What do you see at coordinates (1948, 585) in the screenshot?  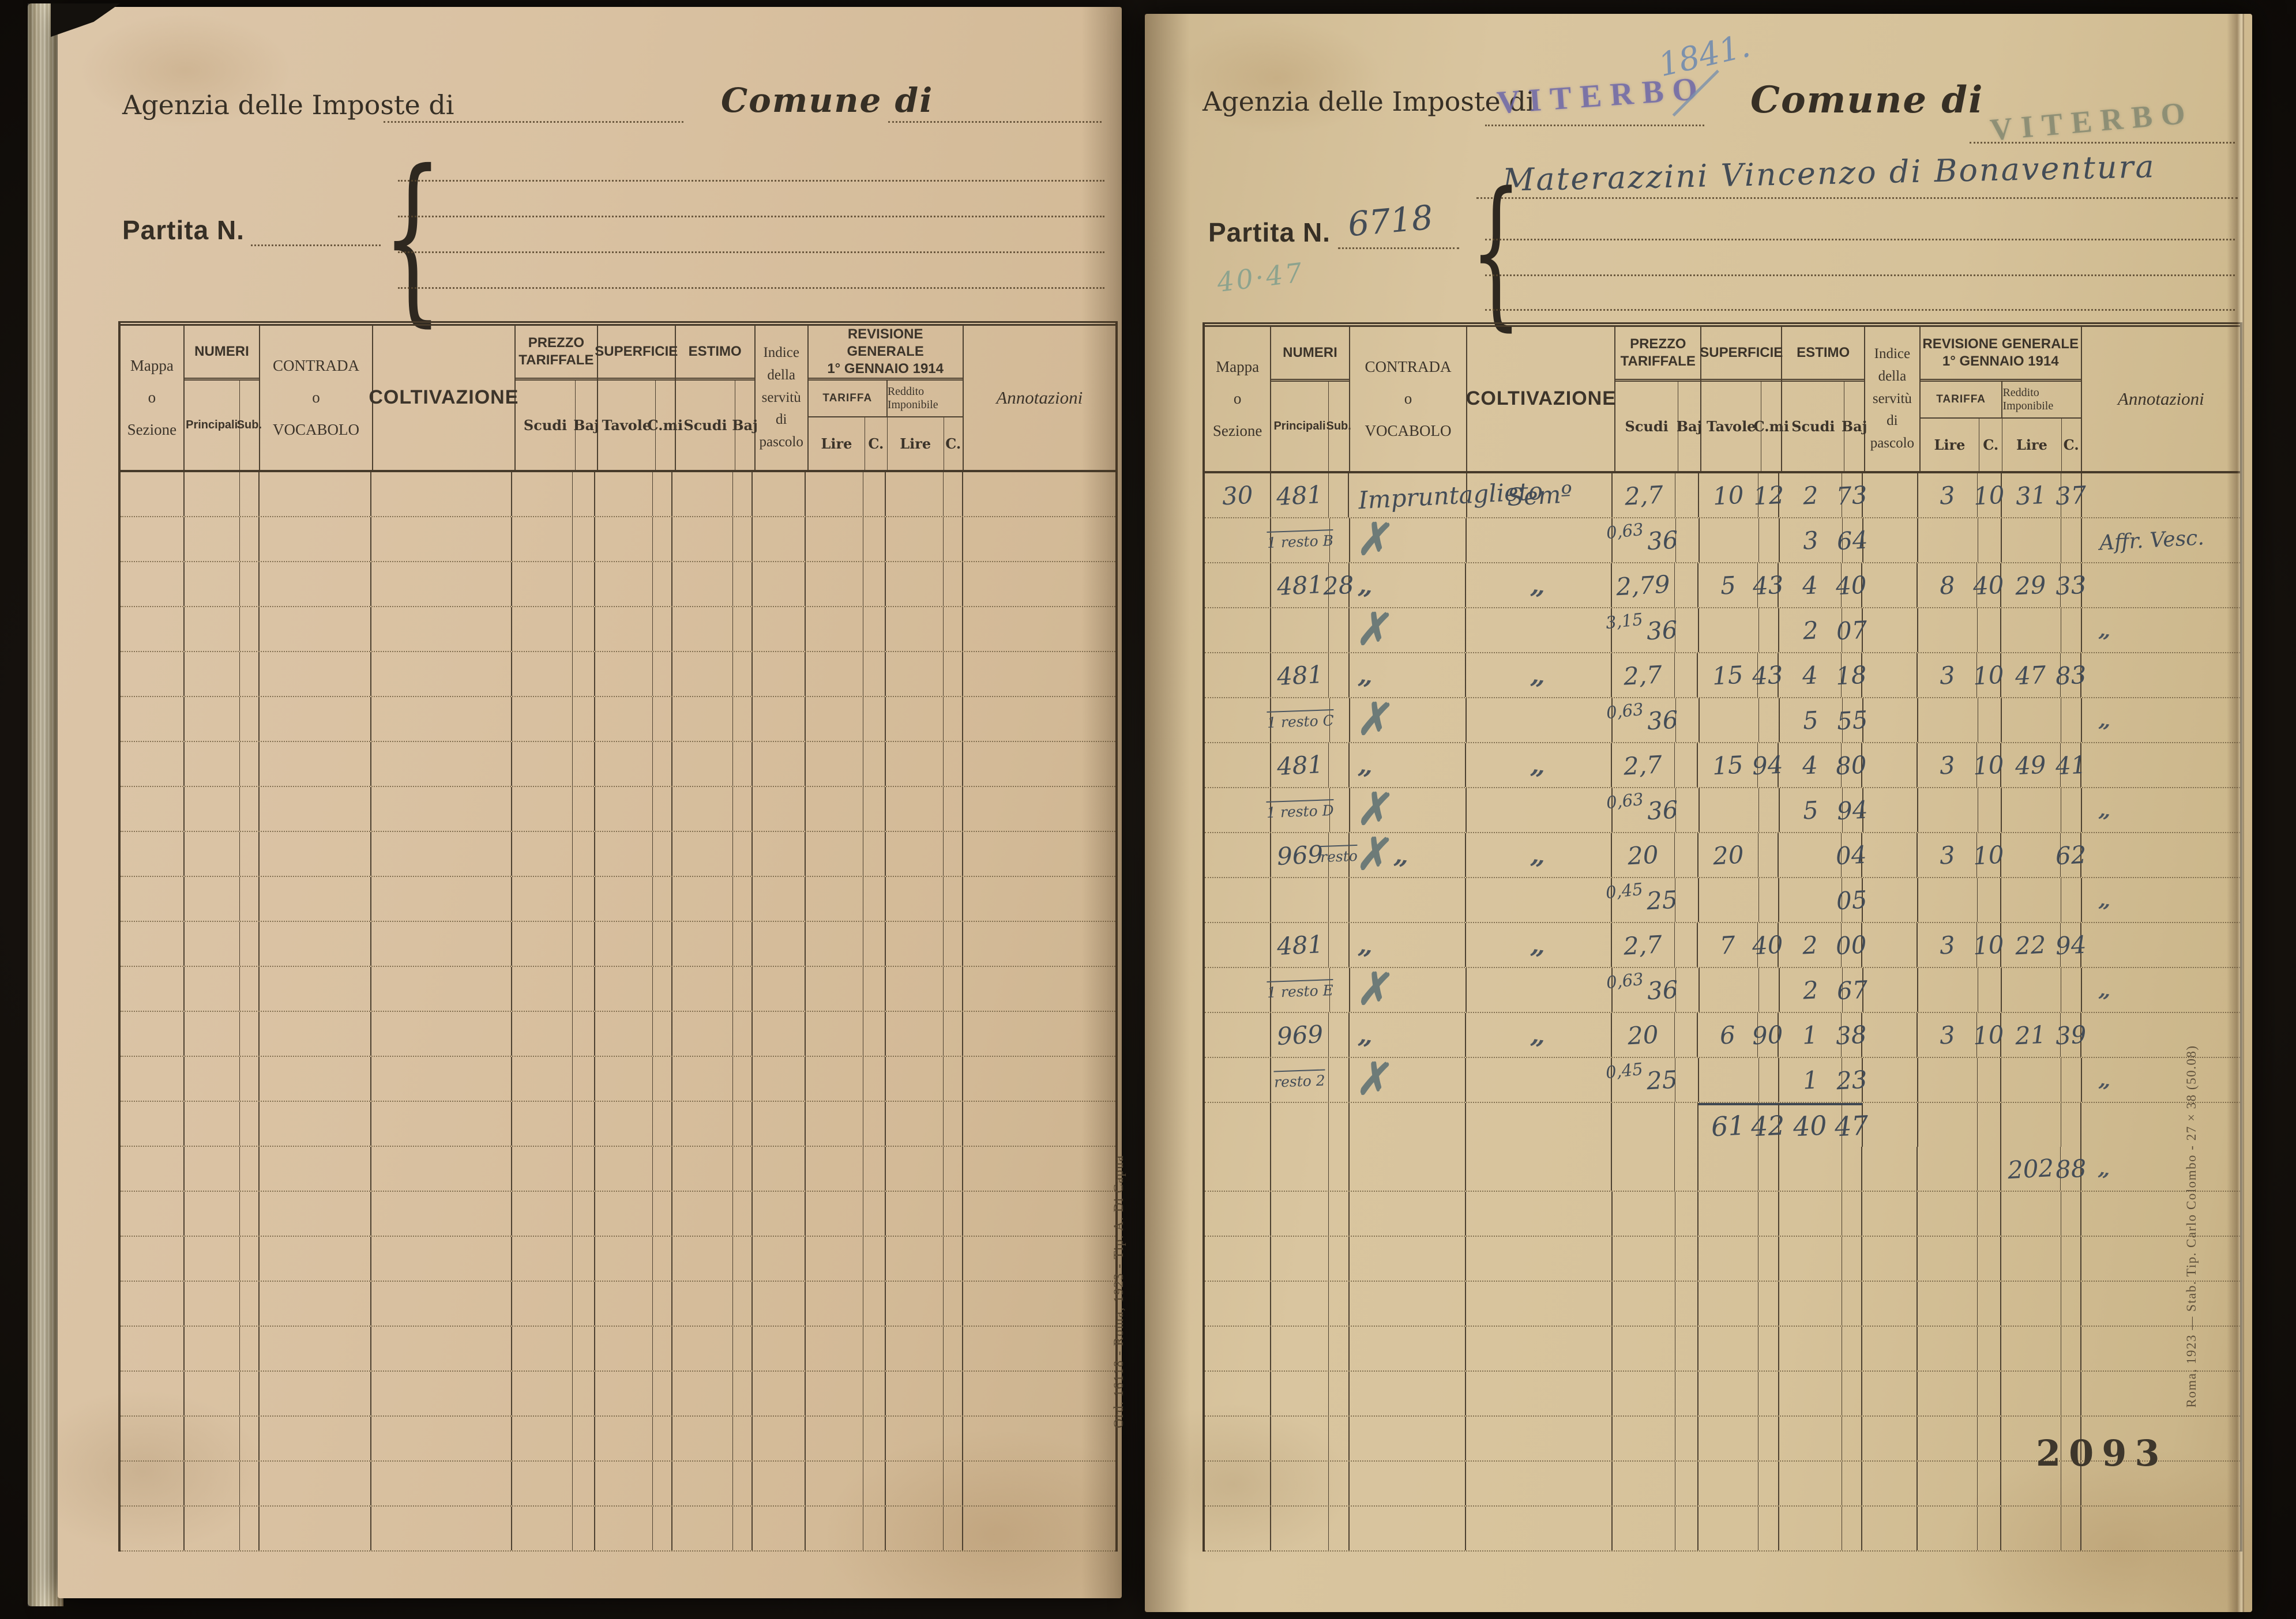 I see `cell-tar_l: 8` at bounding box center [1948, 585].